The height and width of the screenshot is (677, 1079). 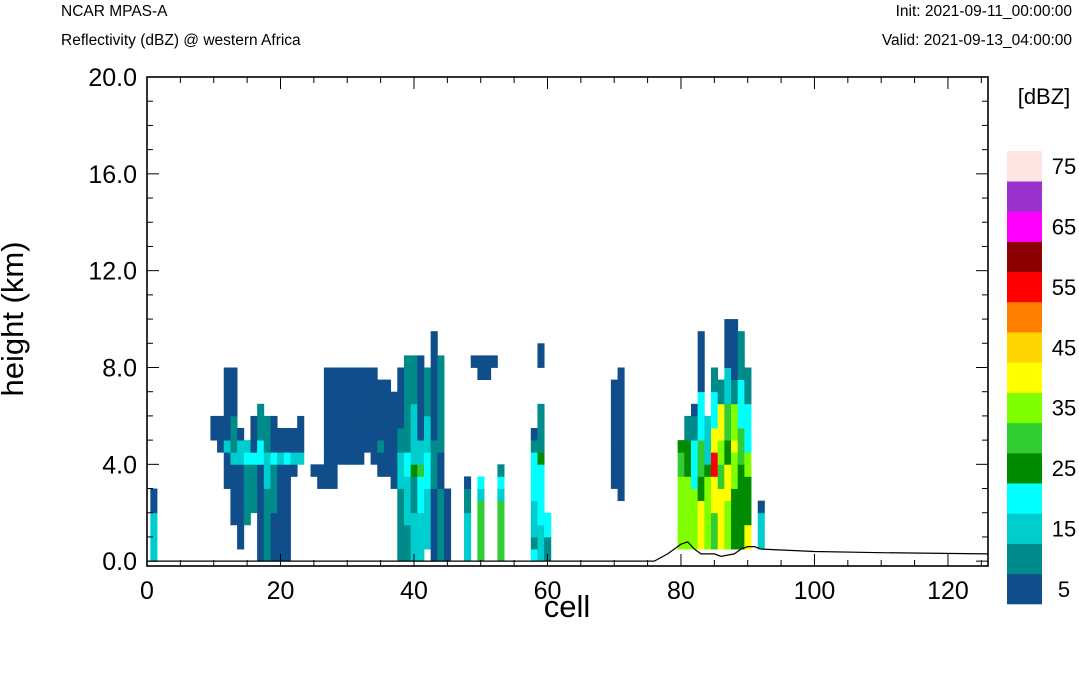 What do you see at coordinates (815, 591) in the screenshot?
I see `x-tick-label: 100` at bounding box center [815, 591].